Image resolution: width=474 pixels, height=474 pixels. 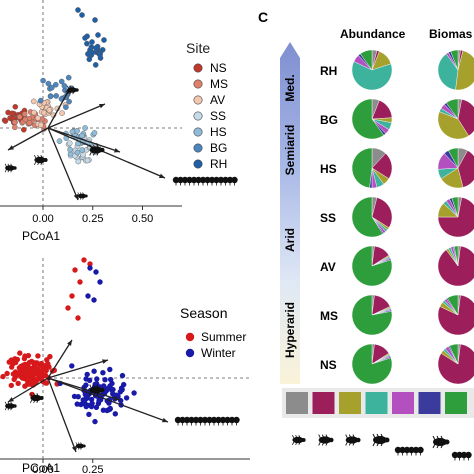 I want to click on legend-label: SS, so click(x=218, y=116).